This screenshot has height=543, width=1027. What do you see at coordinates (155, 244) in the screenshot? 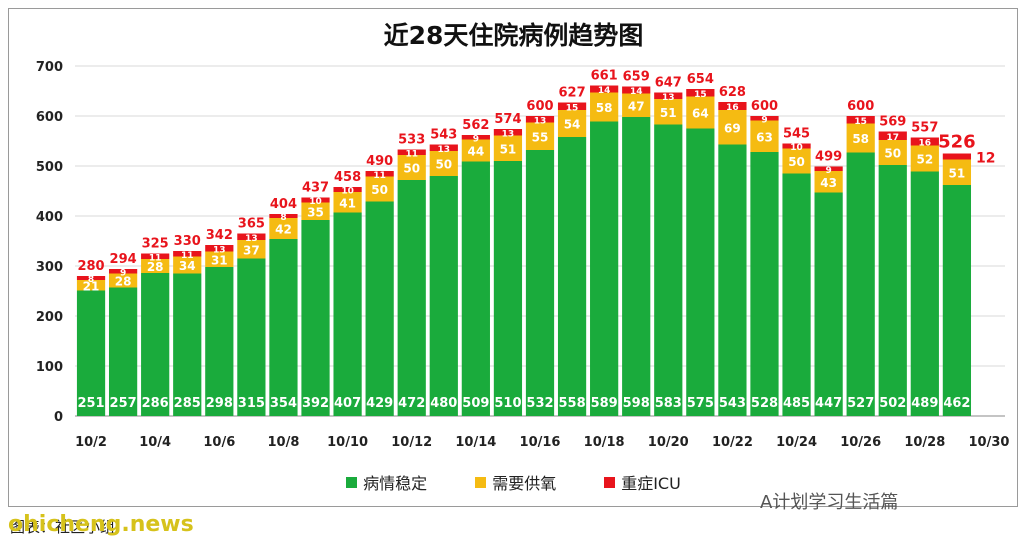
I see `total-label: 325` at bounding box center [155, 244].